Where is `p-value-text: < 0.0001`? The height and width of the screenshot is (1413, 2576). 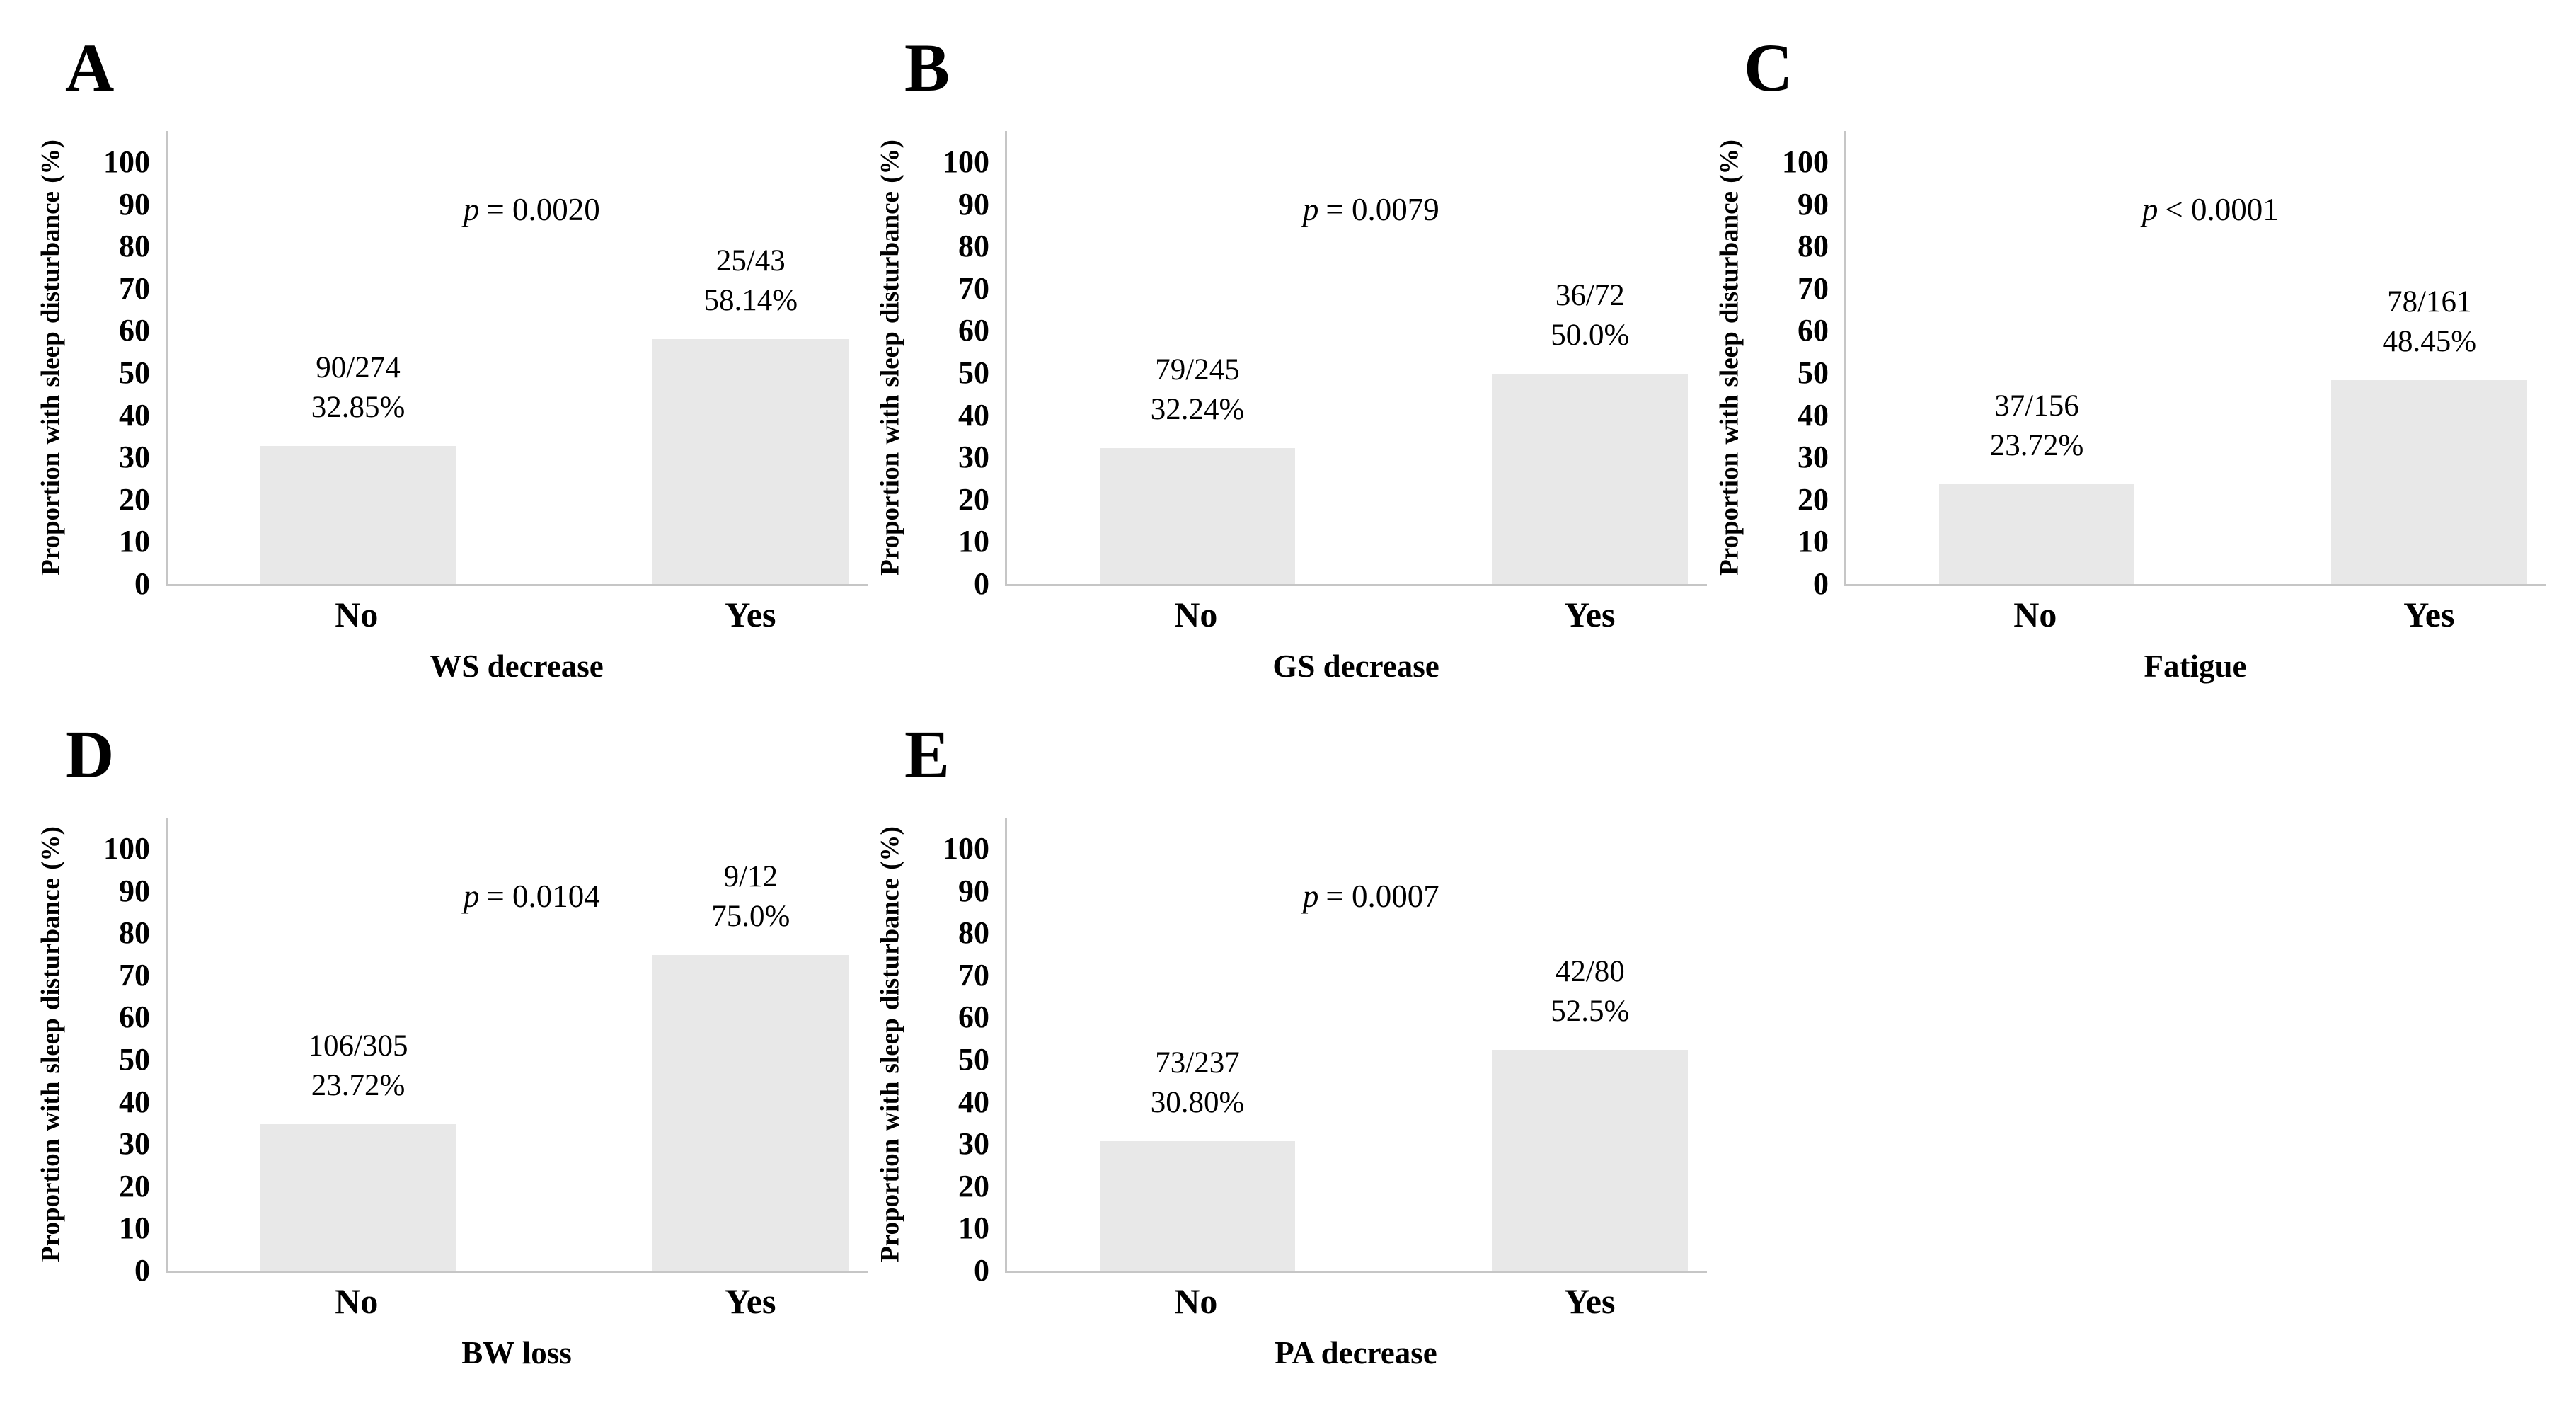 p-value-text: < 0.0001 is located at coordinates (2222, 209).